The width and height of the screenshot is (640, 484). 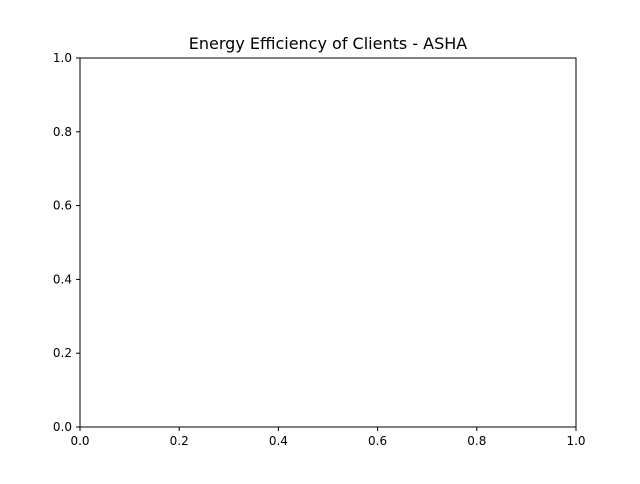 What do you see at coordinates (179, 441) in the screenshot?
I see `x-tick-label: 0.2` at bounding box center [179, 441].